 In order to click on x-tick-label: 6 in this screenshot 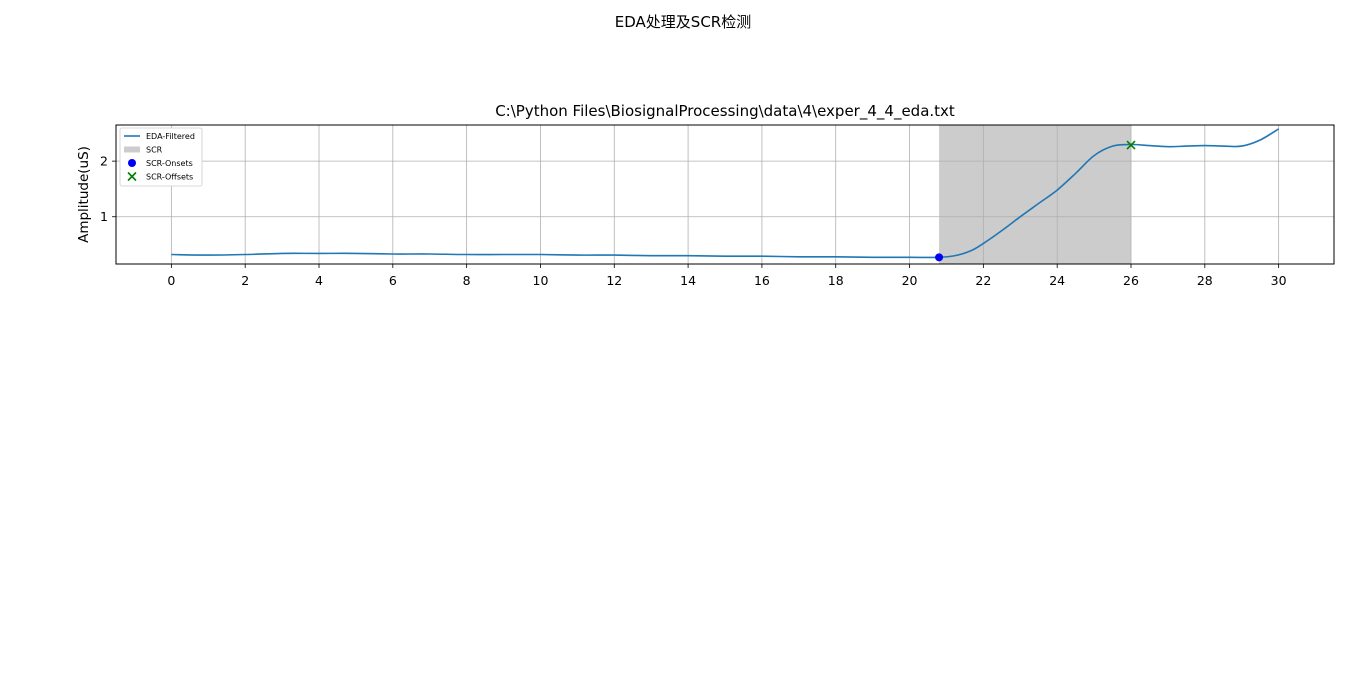, I will do `click(393, 280)`.